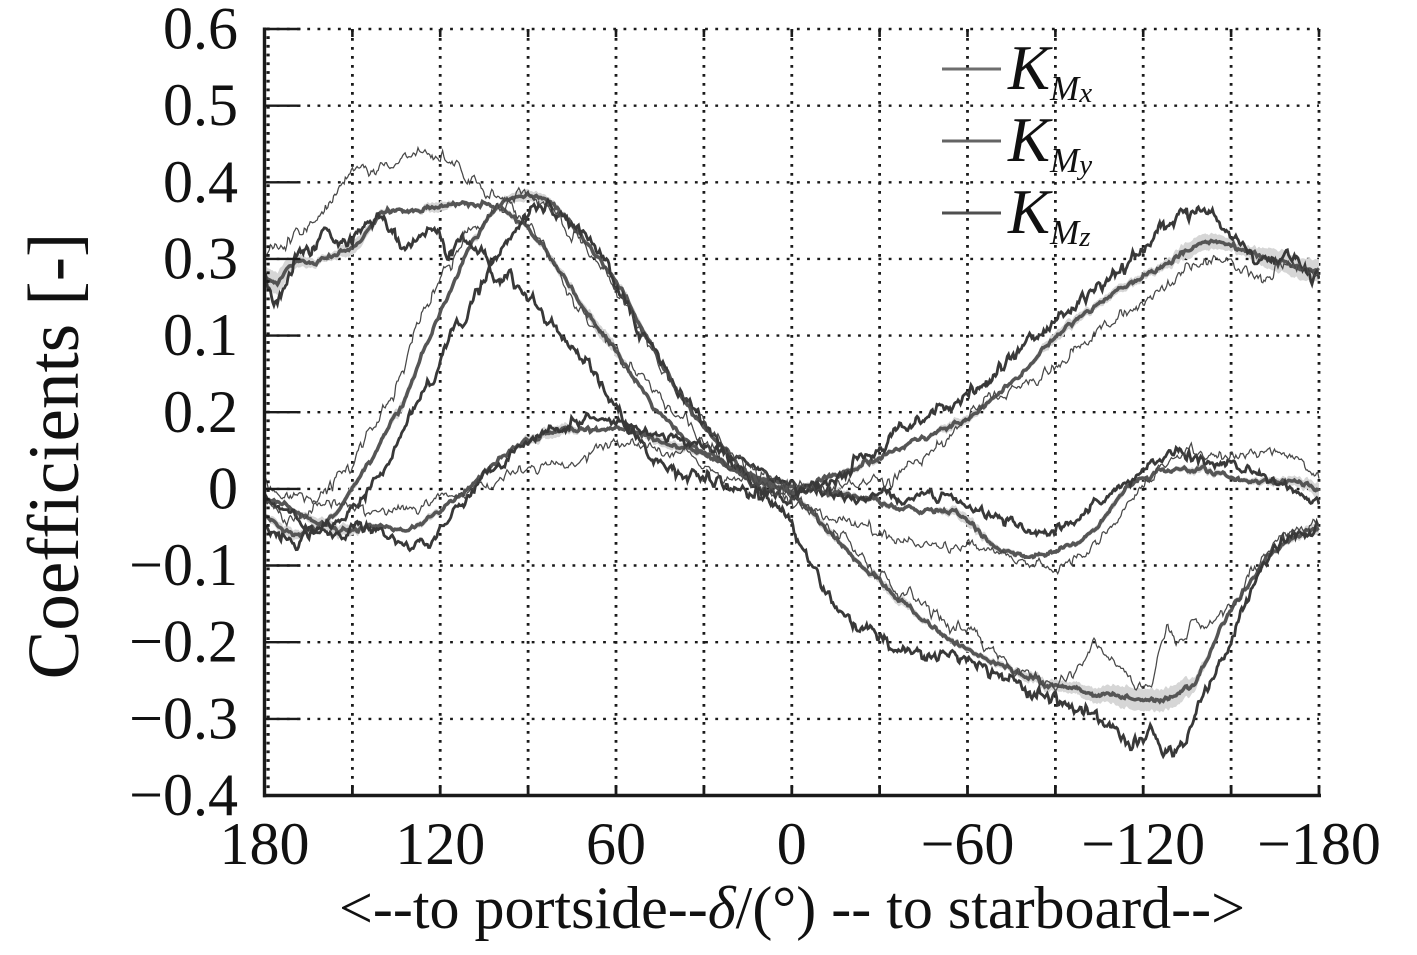  Describe the element at coordinates (183, 565) in the screenshot. I see `svg-text: −0.1` at that location.